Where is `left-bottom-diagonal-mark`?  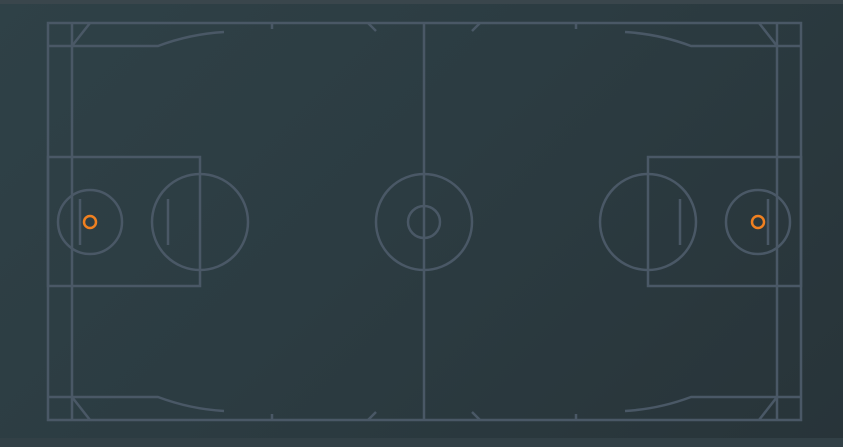 left-bottom-diagonal-mark is located at coordinates (372, 416).